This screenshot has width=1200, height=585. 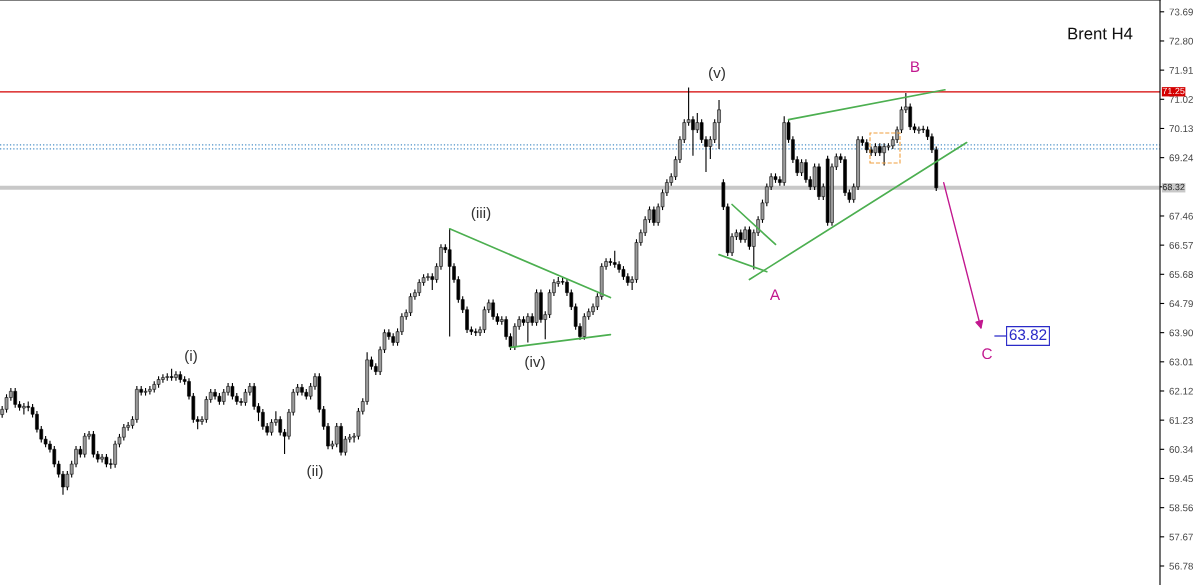 What do you see at coordinates (1181, 537) in the screenshot?
I see `y-tick-label: 57.67` at bounding box center [1181, 537].